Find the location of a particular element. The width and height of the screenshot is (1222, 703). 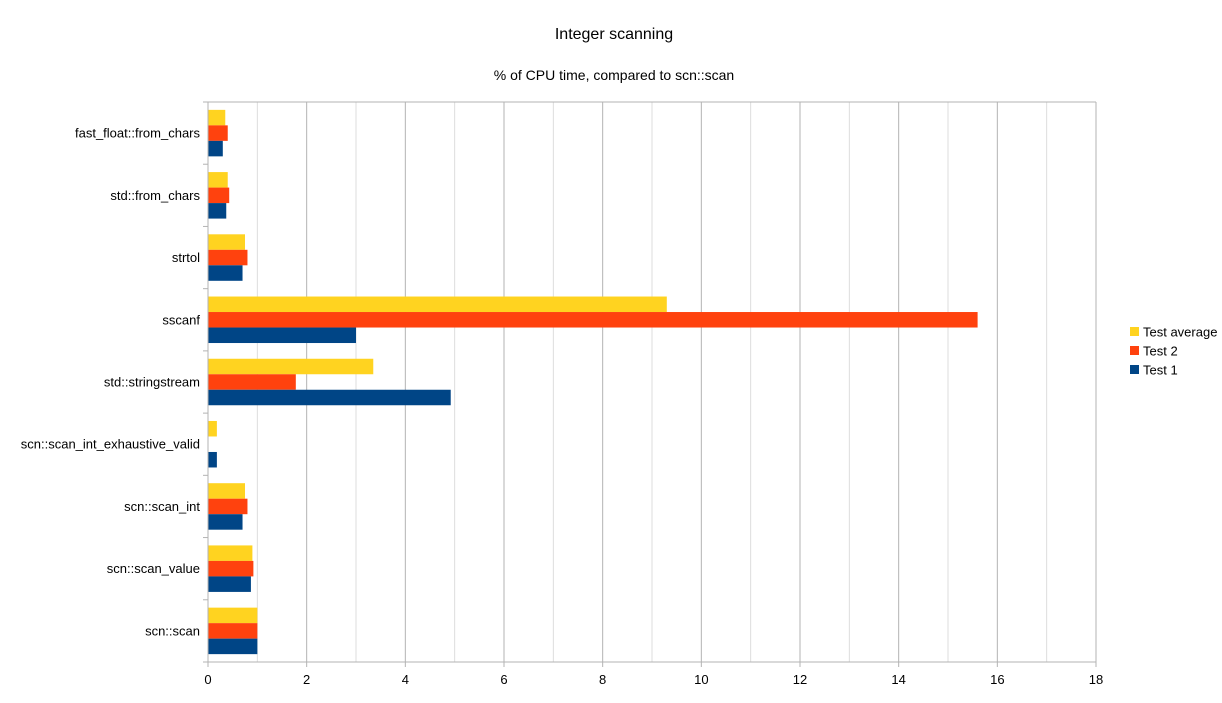

legend: Test average Test 2 Test 1 is located at coordinates (1173, 351).